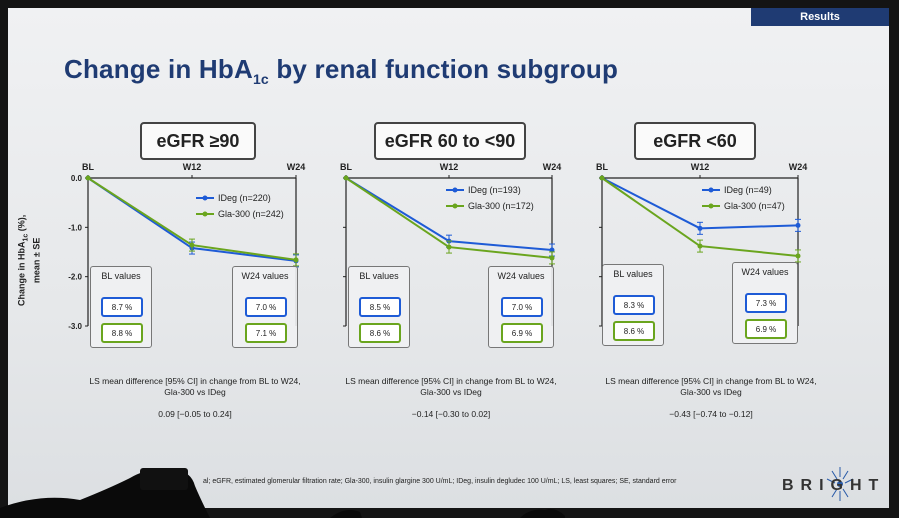 This screenshot has width=899, height=518. I want to click on bl-ideg-value: 8.7 %, so click(122, 307).